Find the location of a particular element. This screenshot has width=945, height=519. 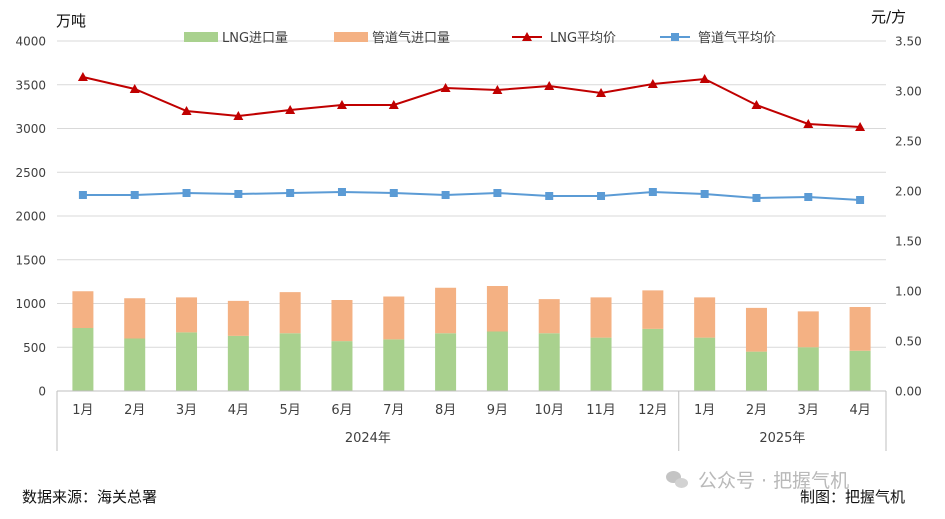

right-tick-label: 3.00 is located at coordinates (908, 92).